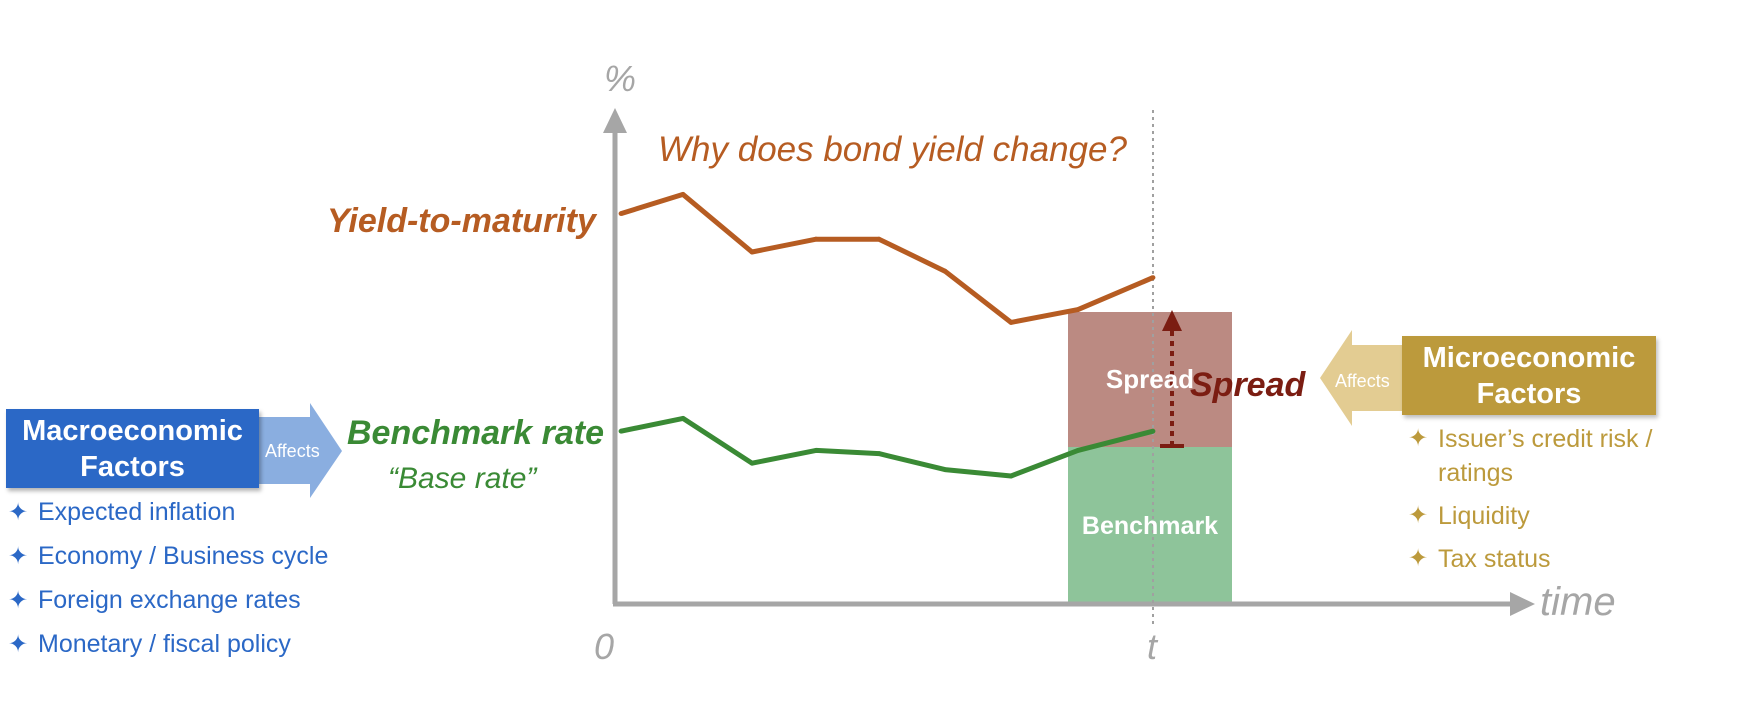 The height and width of the screenshot is (726, 1752). I want to click on micro-title-line1: Microeconomic, so click(1529, 357).